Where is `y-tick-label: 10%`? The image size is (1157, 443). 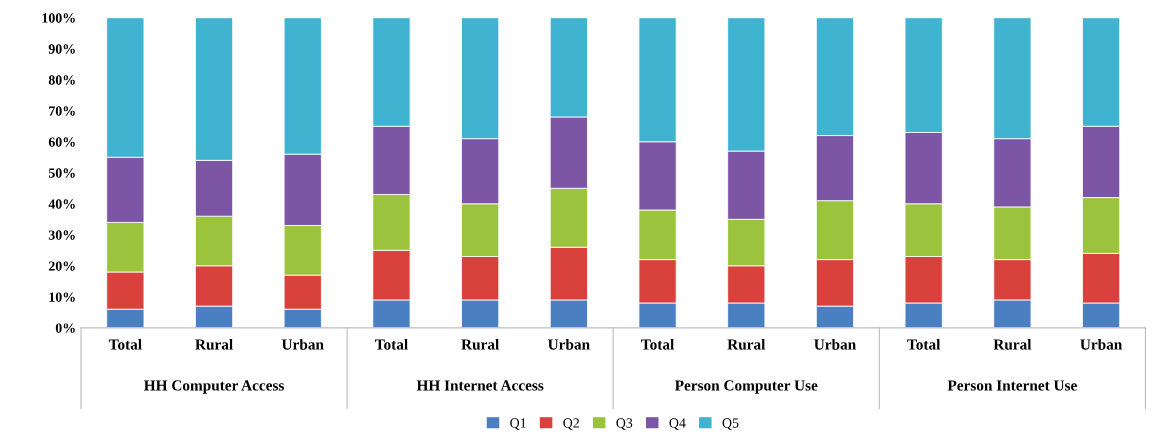 y-tick-label: 10% is located at coordinates (62, 297).